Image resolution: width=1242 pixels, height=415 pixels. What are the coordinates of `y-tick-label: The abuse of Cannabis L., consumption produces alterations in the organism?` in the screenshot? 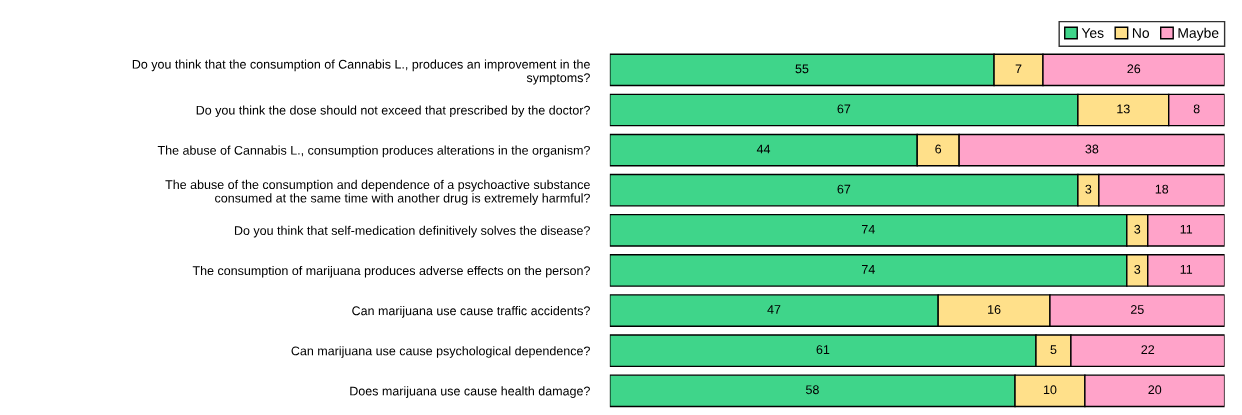 It's located at (373, 151).